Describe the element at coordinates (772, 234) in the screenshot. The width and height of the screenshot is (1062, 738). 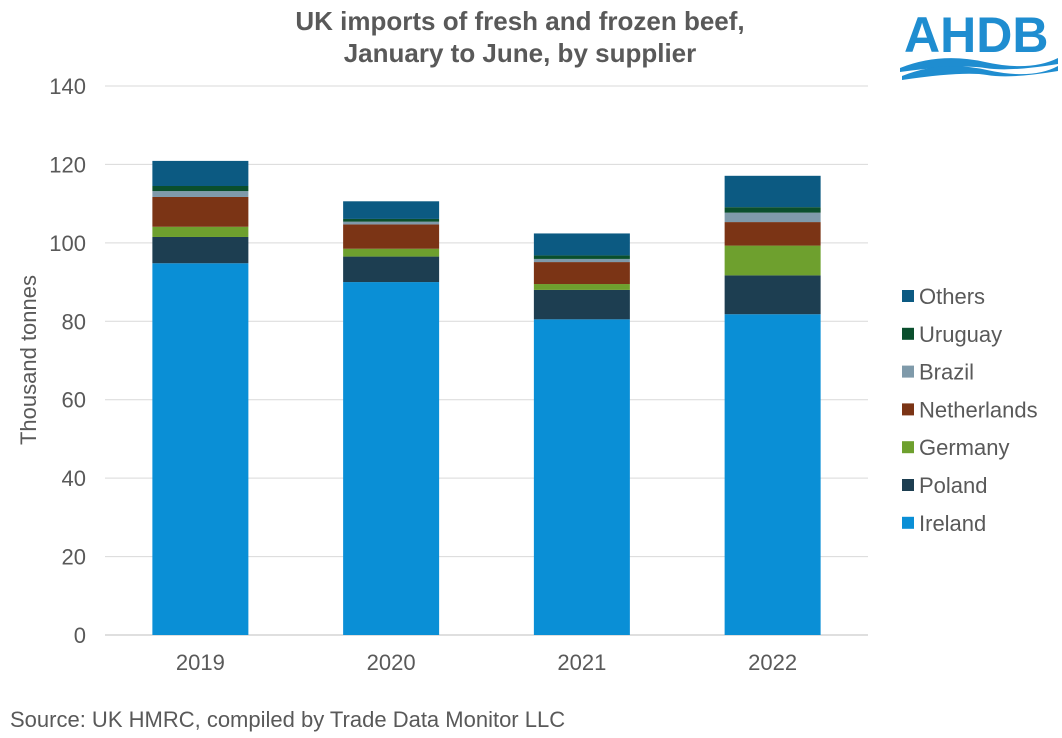
I see `bar-segment-netherlands-2022` at that location.